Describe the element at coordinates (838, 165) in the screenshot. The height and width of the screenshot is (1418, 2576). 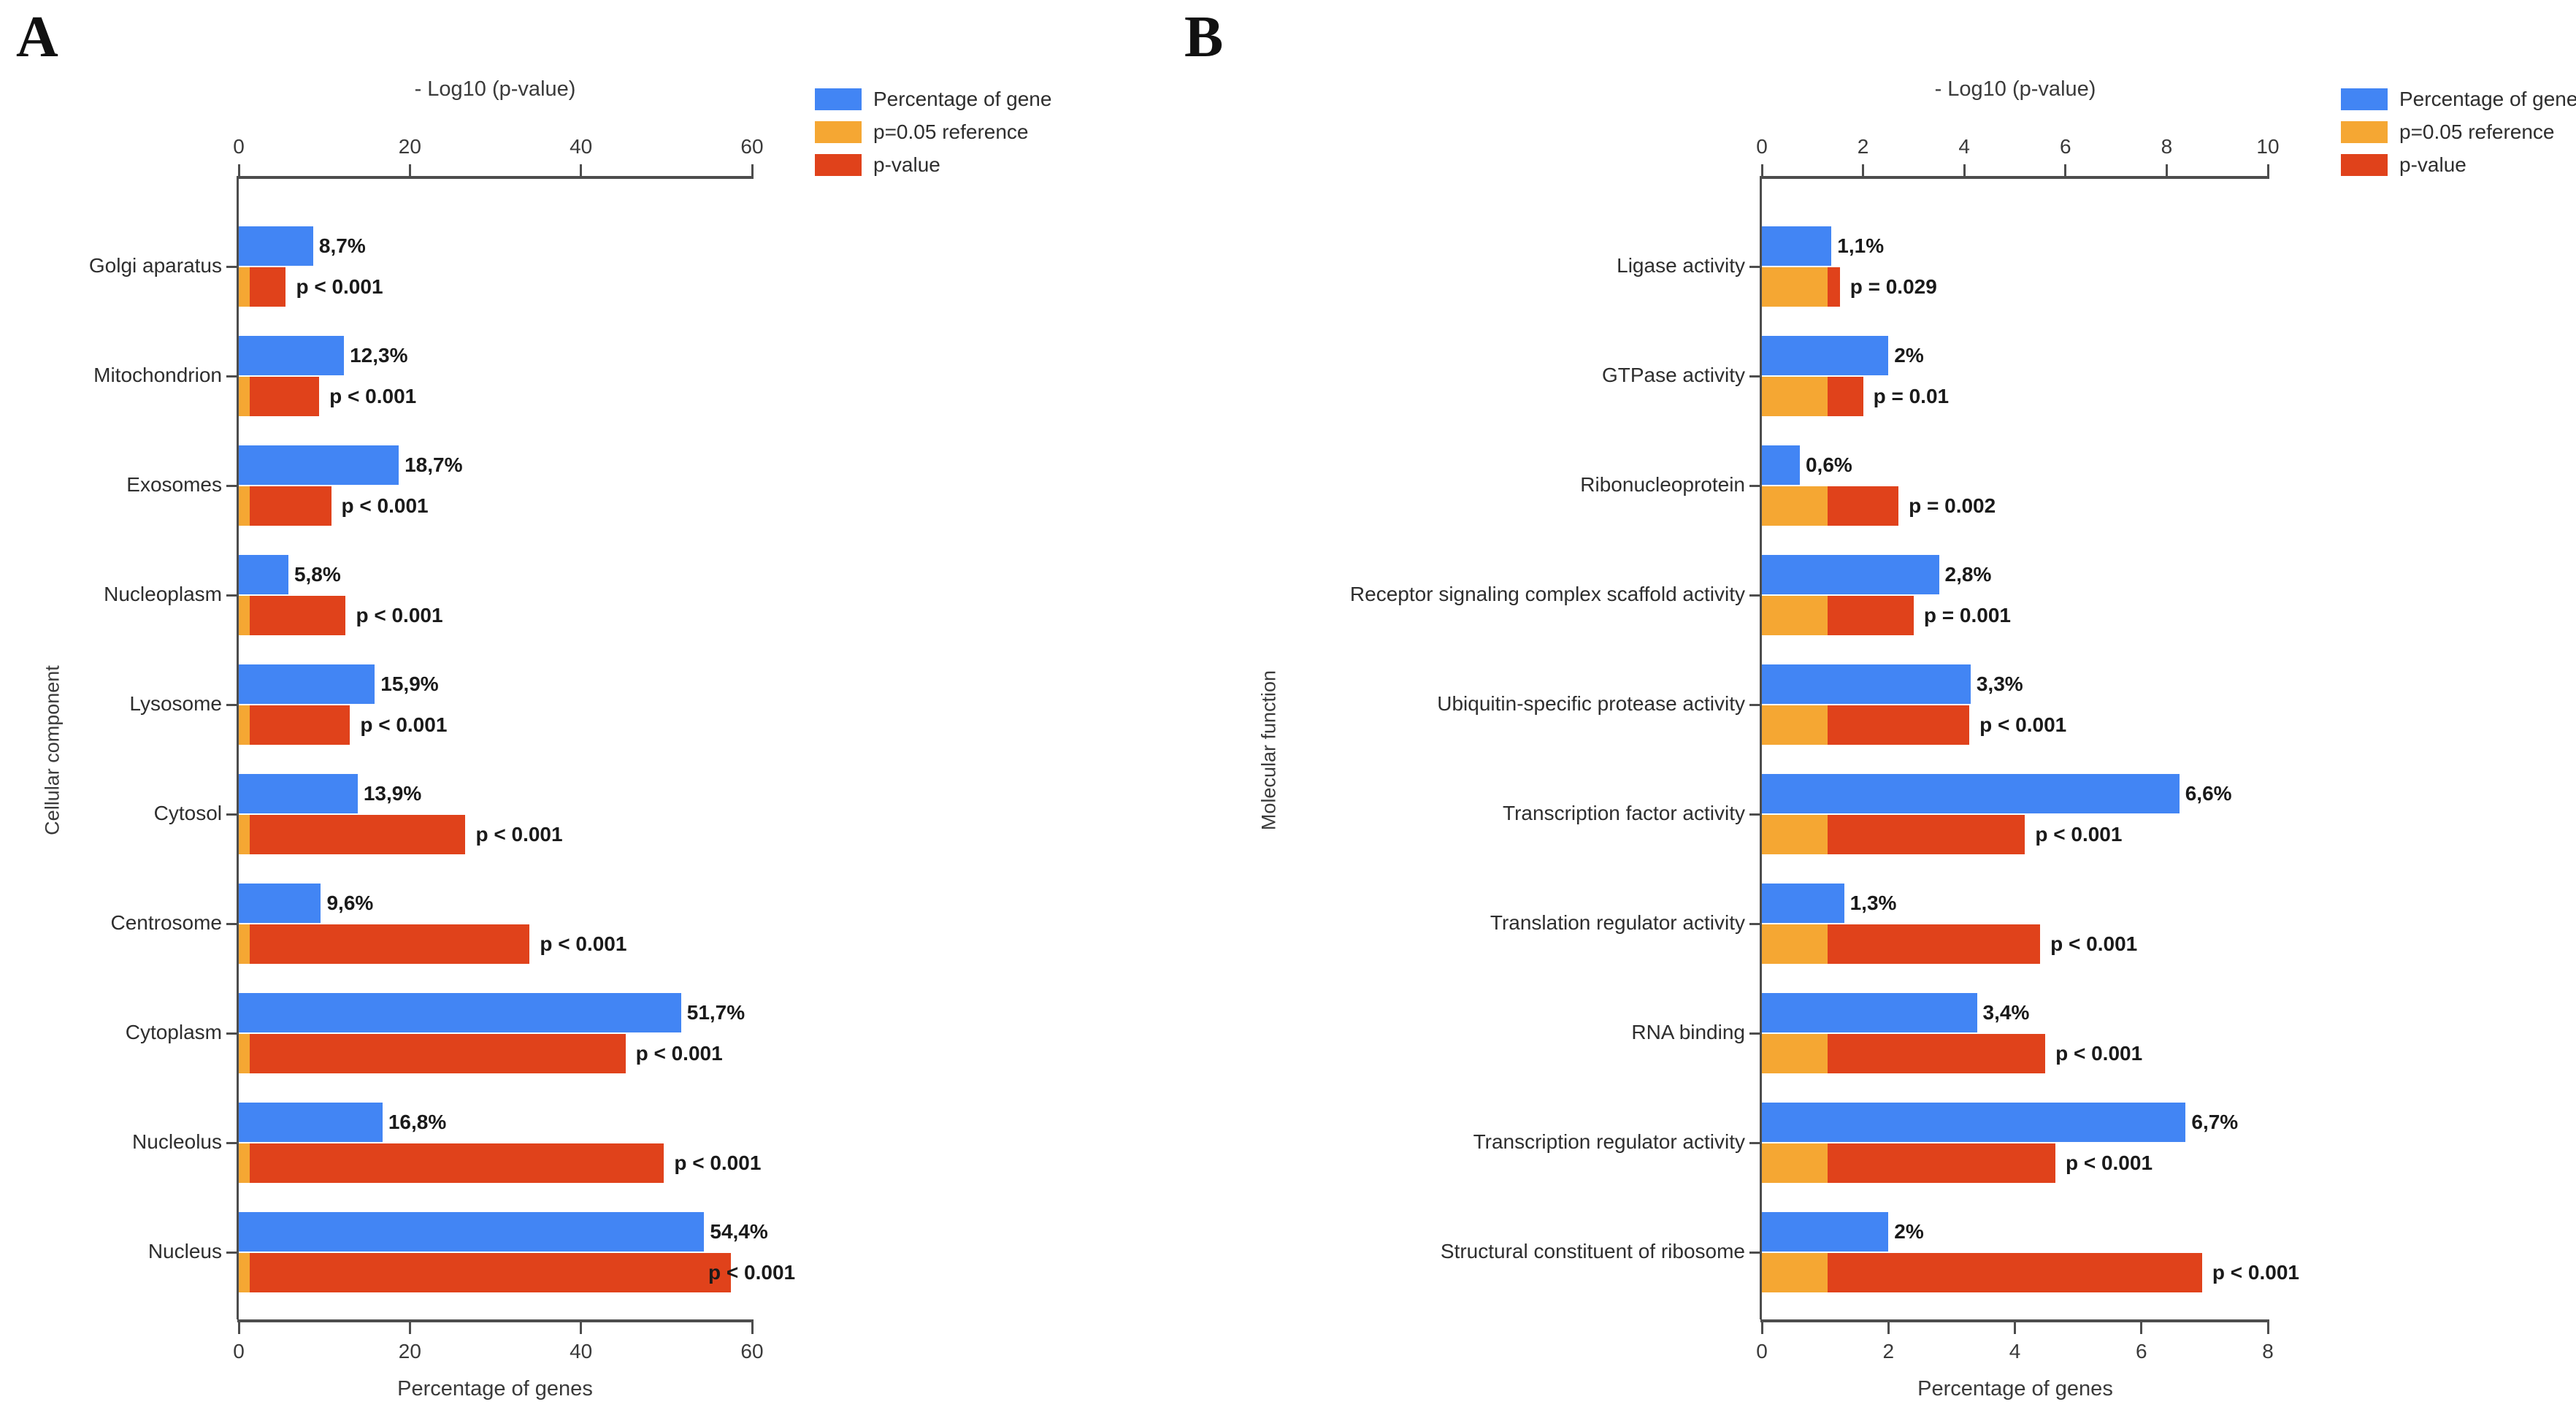
I see `panel-a-legend-swatch-pvalue` at that location.